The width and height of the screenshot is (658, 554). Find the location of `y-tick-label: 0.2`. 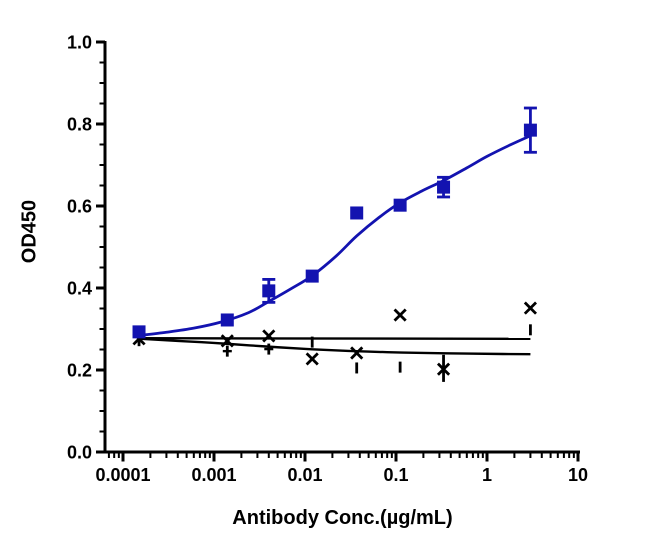

y-tick-label: 0.2 is located at coordinates (79, 371).